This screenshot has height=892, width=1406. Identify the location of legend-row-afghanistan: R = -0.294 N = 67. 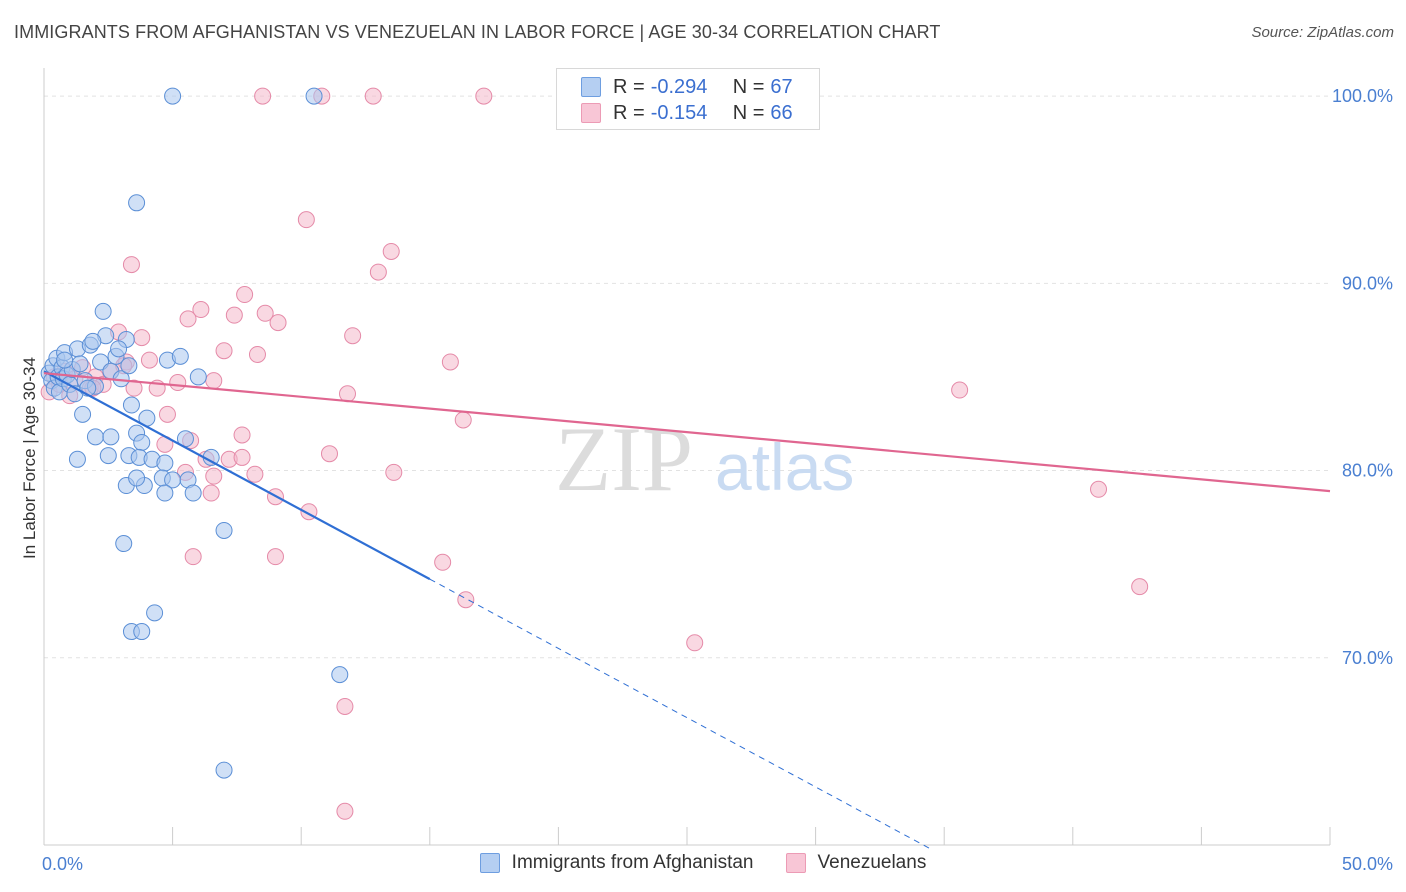
(687, 87).